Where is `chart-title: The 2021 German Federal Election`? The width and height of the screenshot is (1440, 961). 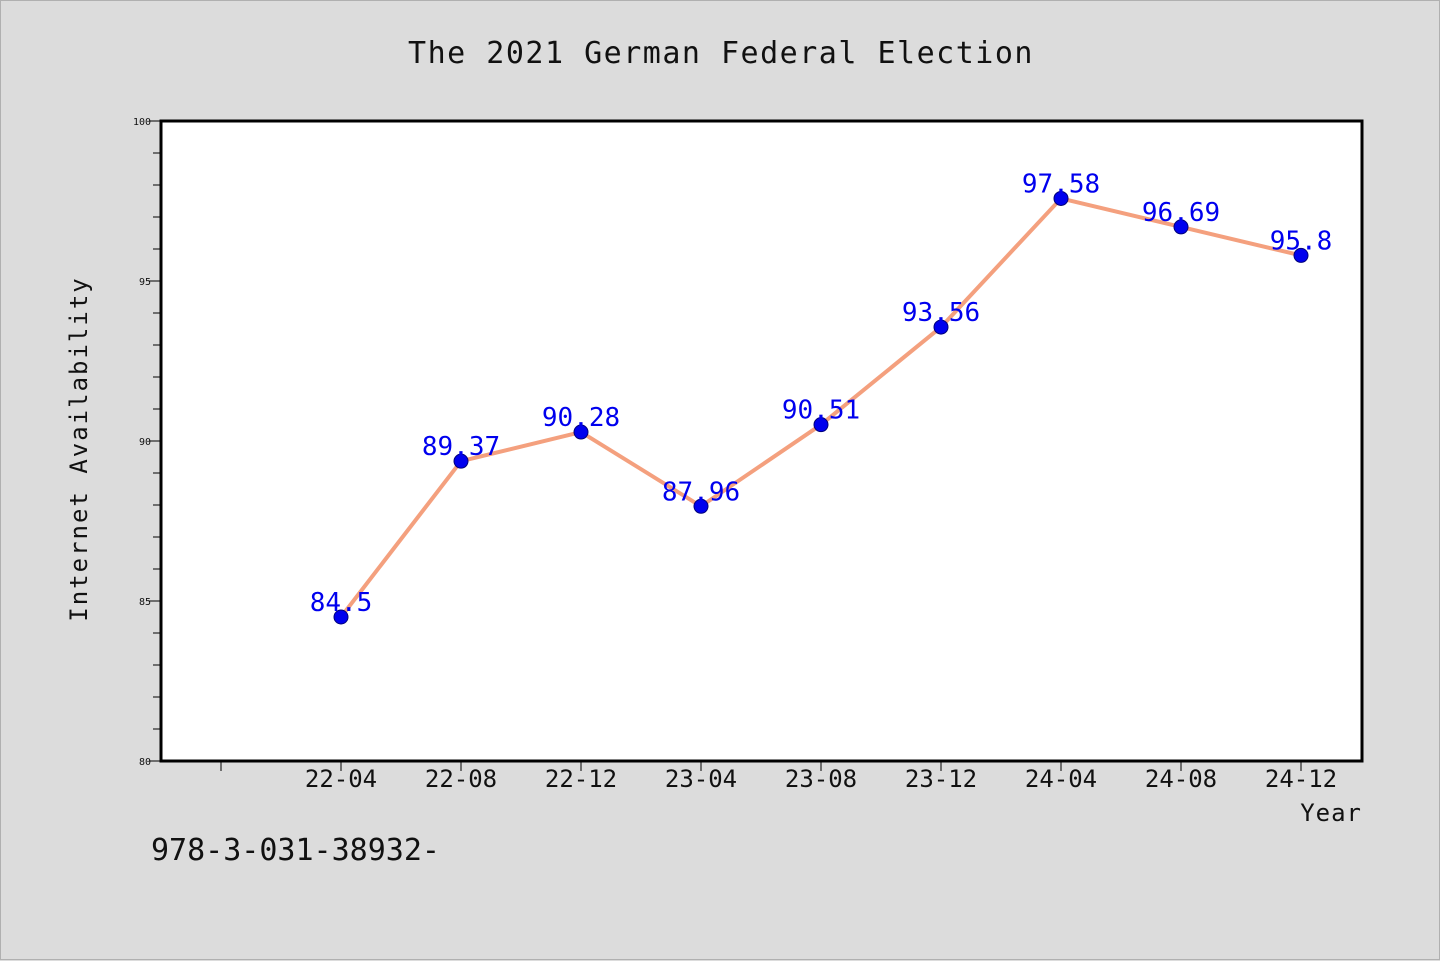 chart-title: The 2021 German Federal Election is located at coordinates (721, 53).